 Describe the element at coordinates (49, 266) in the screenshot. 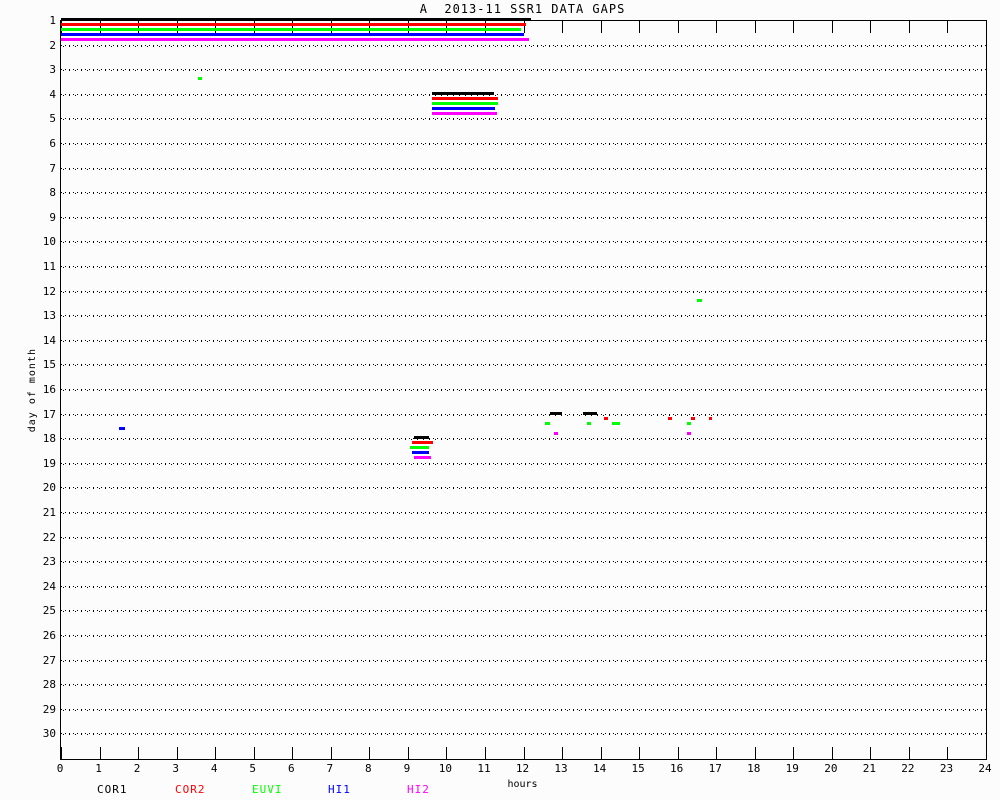

I see `day-tick-label: 11` at that location.